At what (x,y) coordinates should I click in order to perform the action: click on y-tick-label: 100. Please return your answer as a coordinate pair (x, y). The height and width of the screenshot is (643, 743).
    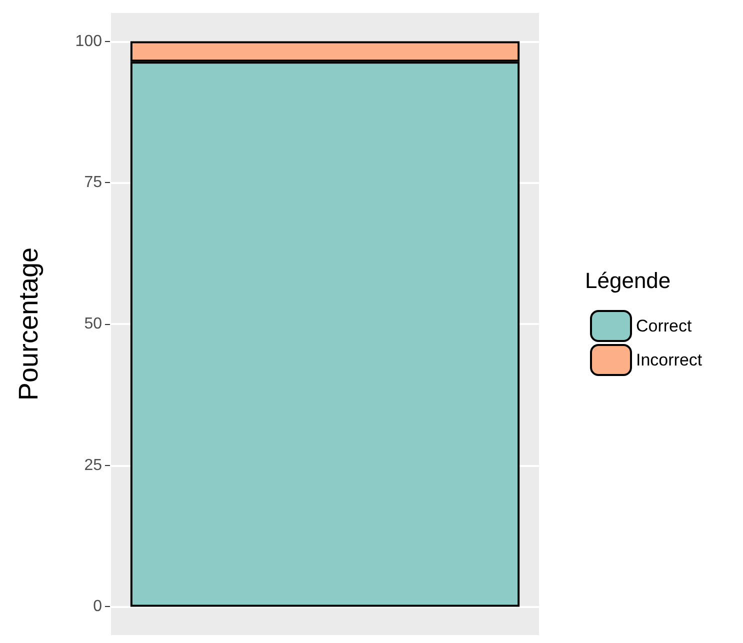
    Looking at the image, I should click on (88, 41).